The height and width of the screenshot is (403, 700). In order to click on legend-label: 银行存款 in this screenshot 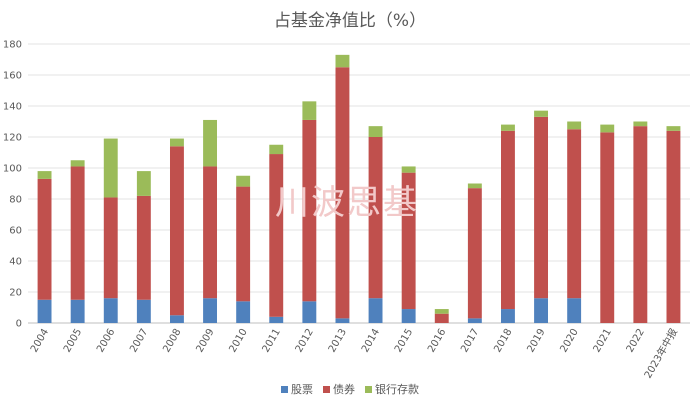, I will do `click(397, 389)`.